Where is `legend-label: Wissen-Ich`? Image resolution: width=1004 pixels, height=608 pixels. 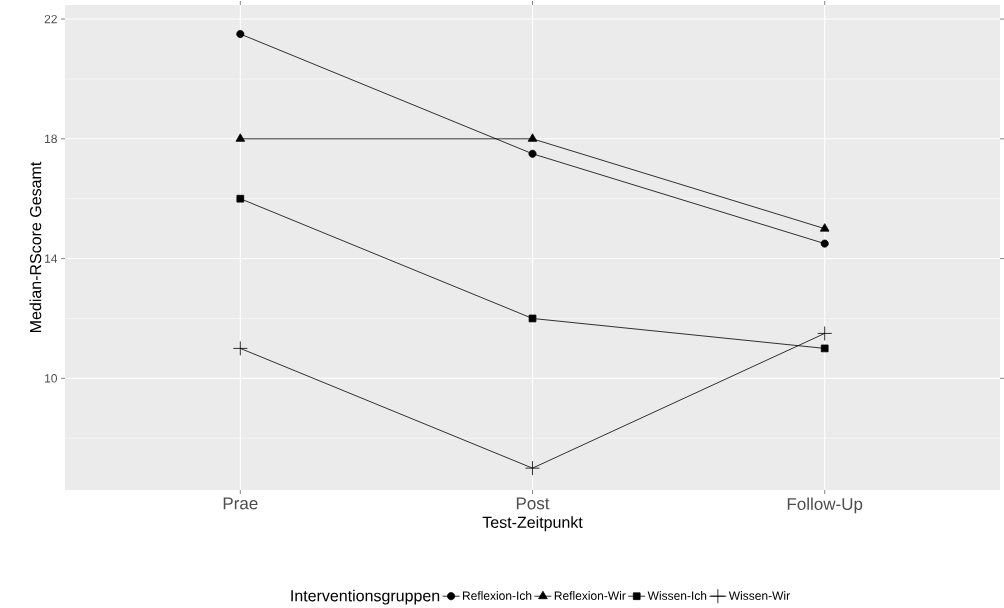
legend-label: Wissen-Ich is located at coordinates (677, 595).